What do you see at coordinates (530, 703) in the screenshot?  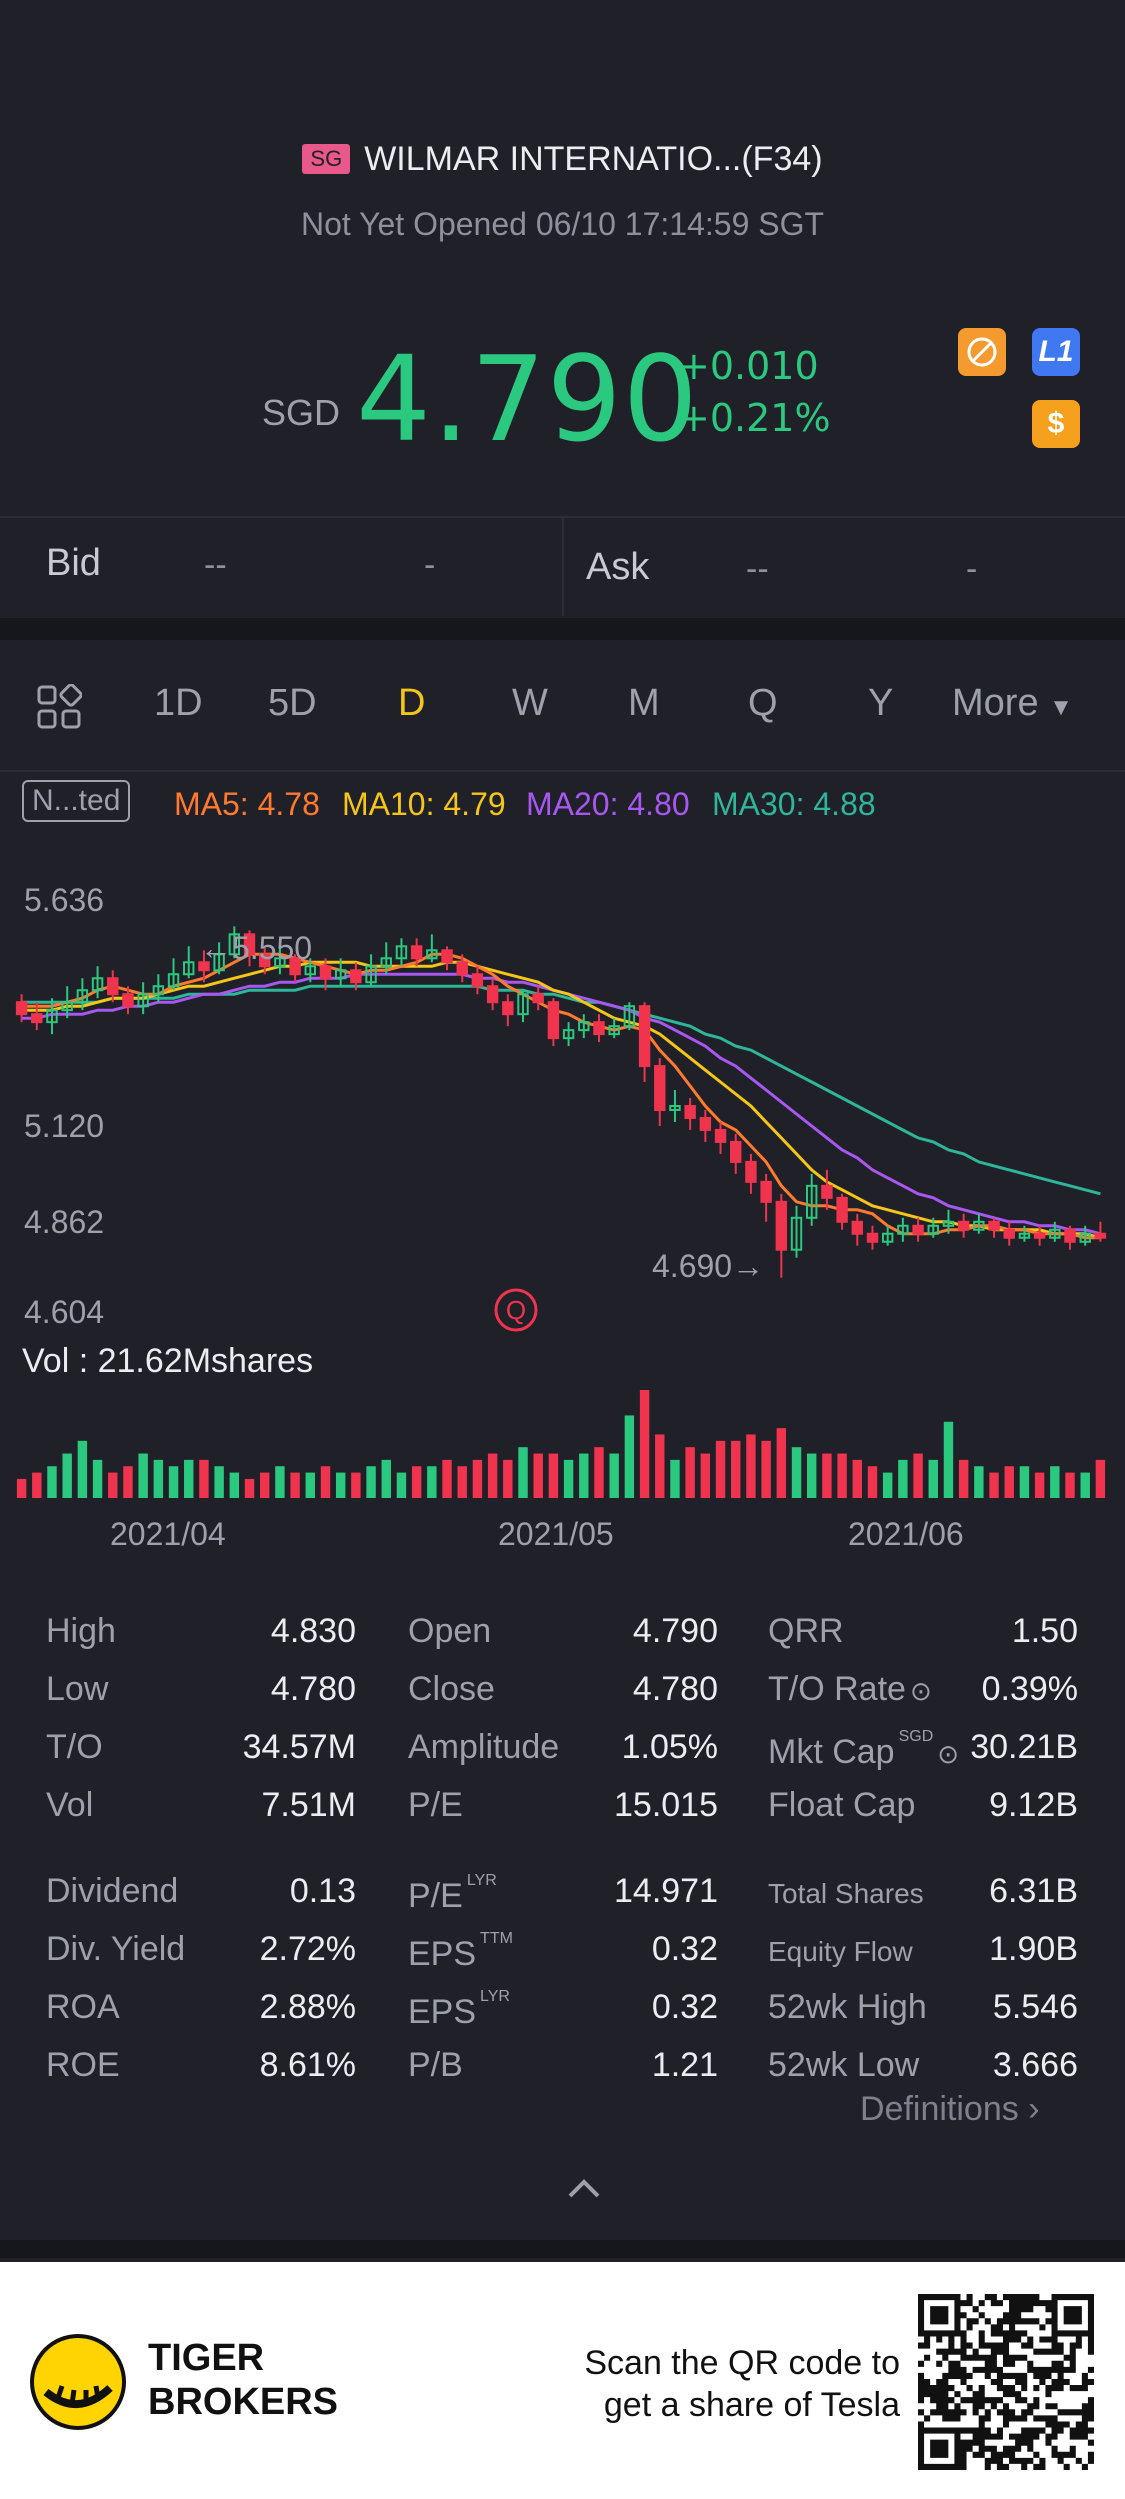 I see `tab-w: W` at bounding box center [530, 703].